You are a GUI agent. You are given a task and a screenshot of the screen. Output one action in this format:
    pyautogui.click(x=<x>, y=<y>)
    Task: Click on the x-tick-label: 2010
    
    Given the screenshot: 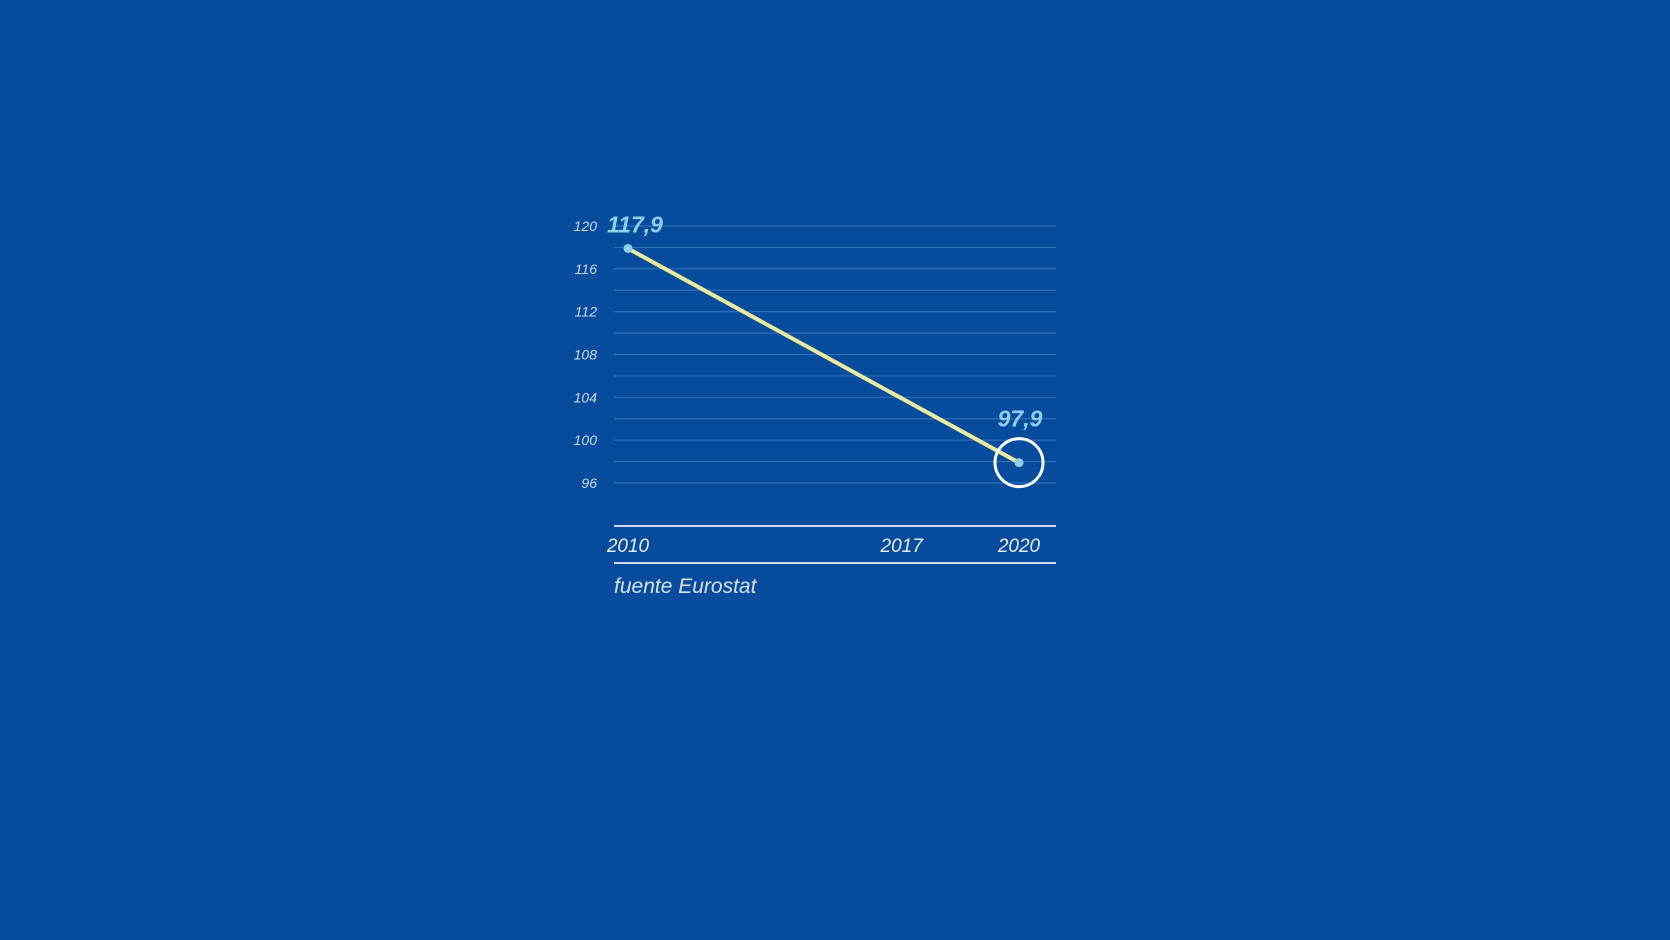 What is the action you would take?
    pyautogui.click(x=628, y=546)
    